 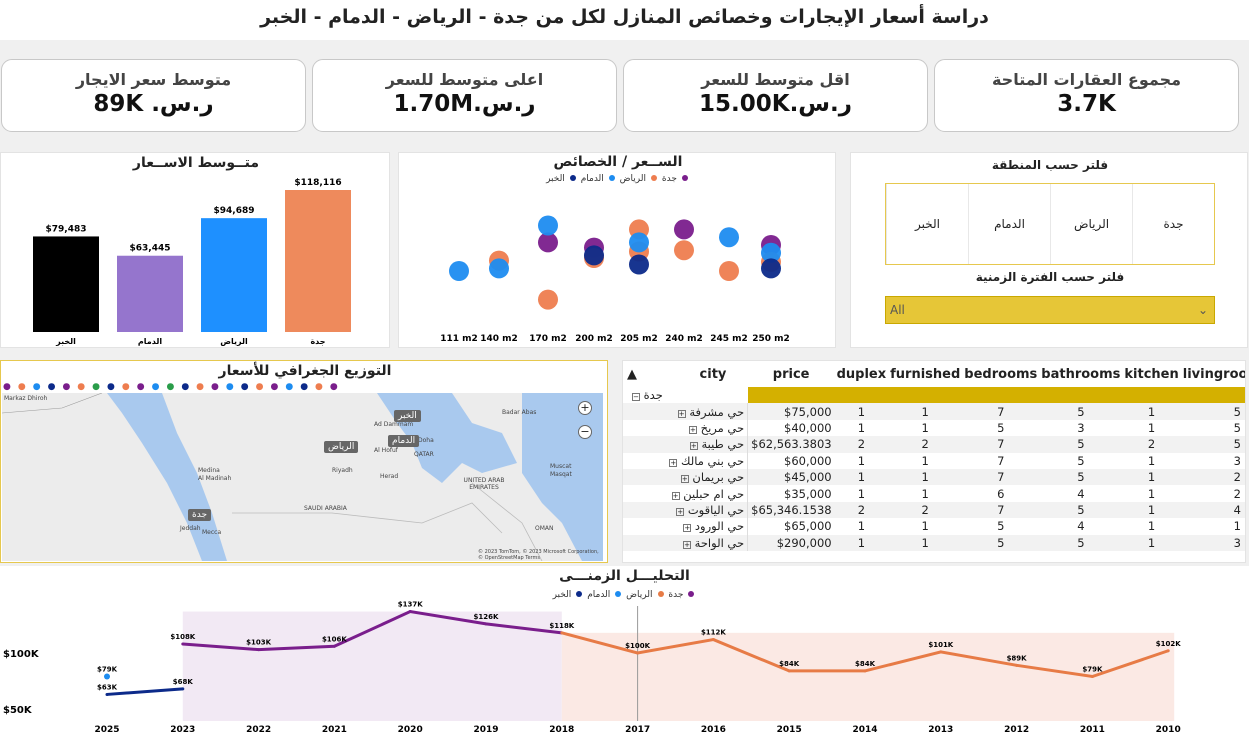 I want to click on bar-value-label: $94,689, so click(x=234, y=211).